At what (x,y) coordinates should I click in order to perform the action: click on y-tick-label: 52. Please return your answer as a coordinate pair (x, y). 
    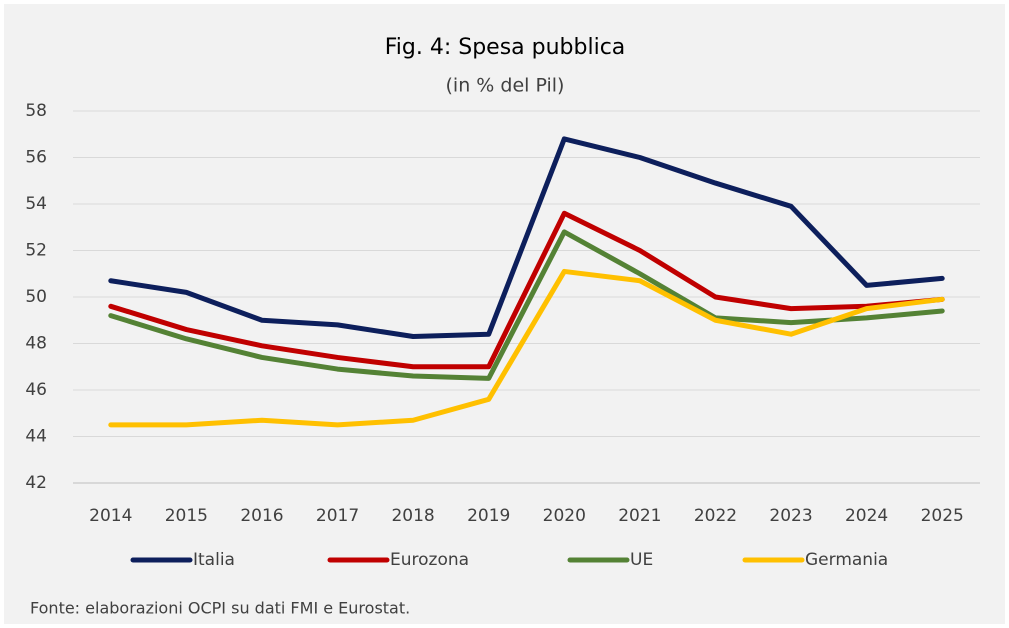
    Looking at the image, I should click on (36, 251).